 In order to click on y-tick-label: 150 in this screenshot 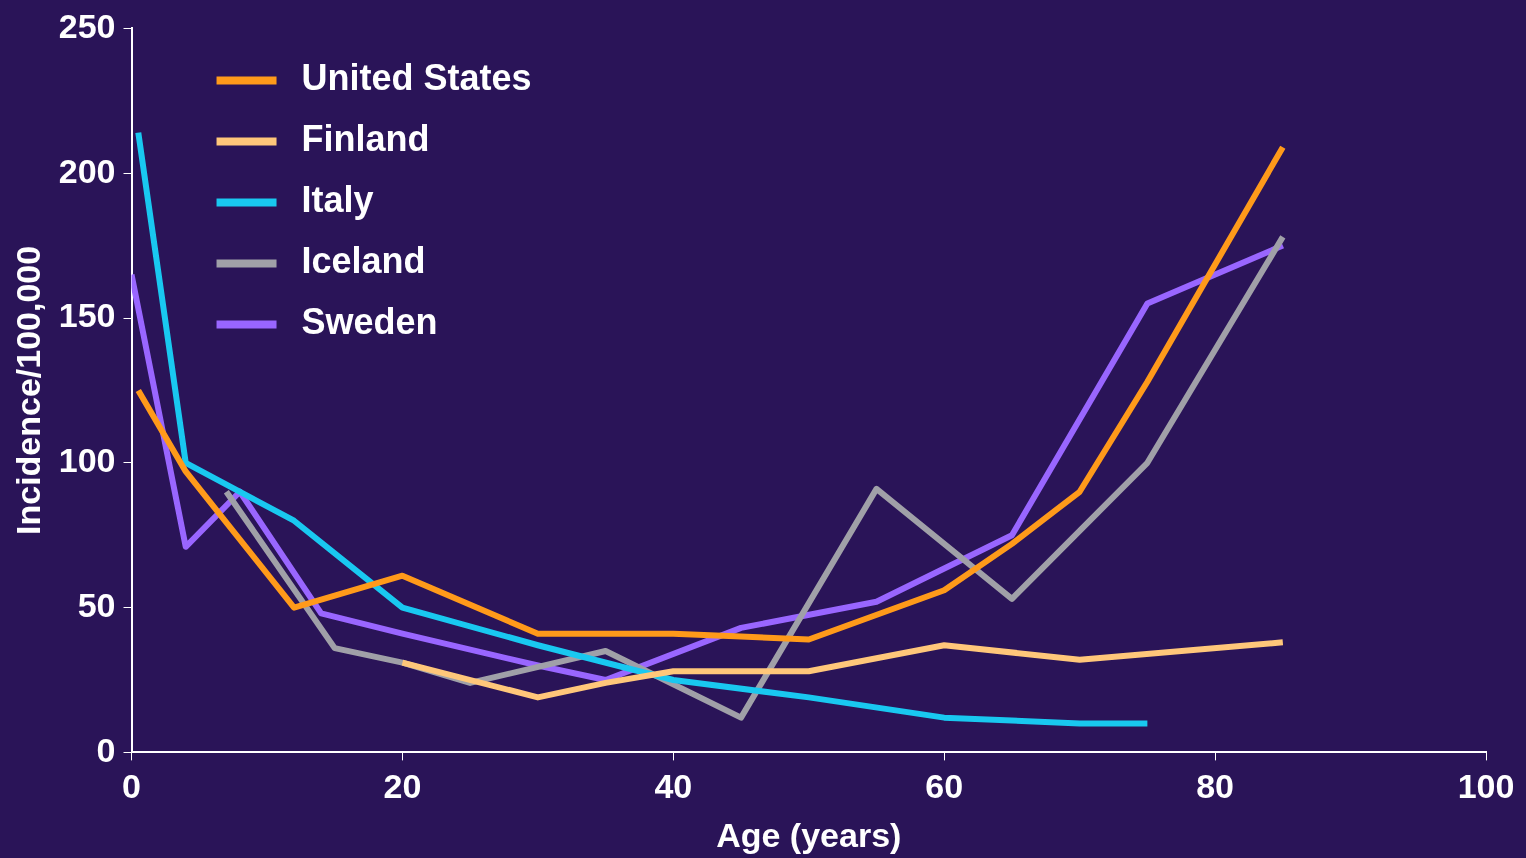, I will do `click(87, 315)`.